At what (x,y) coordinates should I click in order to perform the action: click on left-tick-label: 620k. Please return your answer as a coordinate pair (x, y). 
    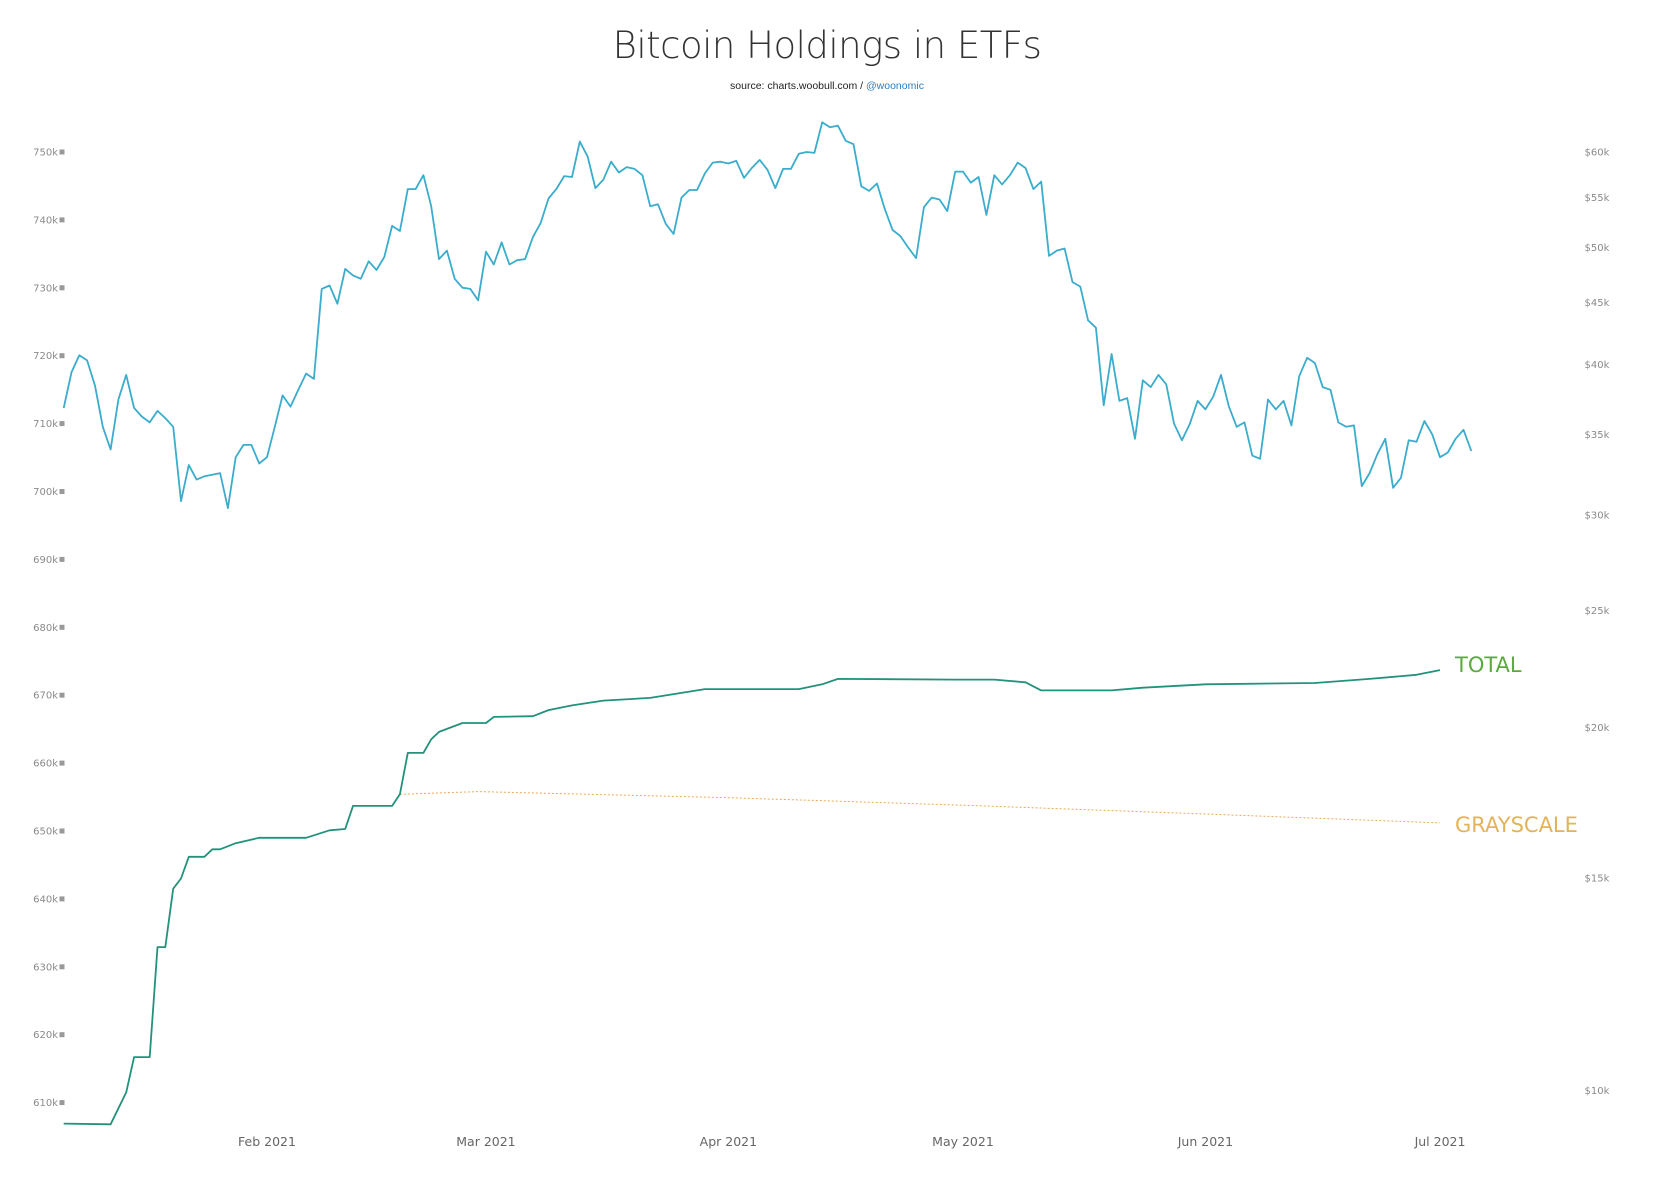
    Looking at the image, I should click on (45, 1035).